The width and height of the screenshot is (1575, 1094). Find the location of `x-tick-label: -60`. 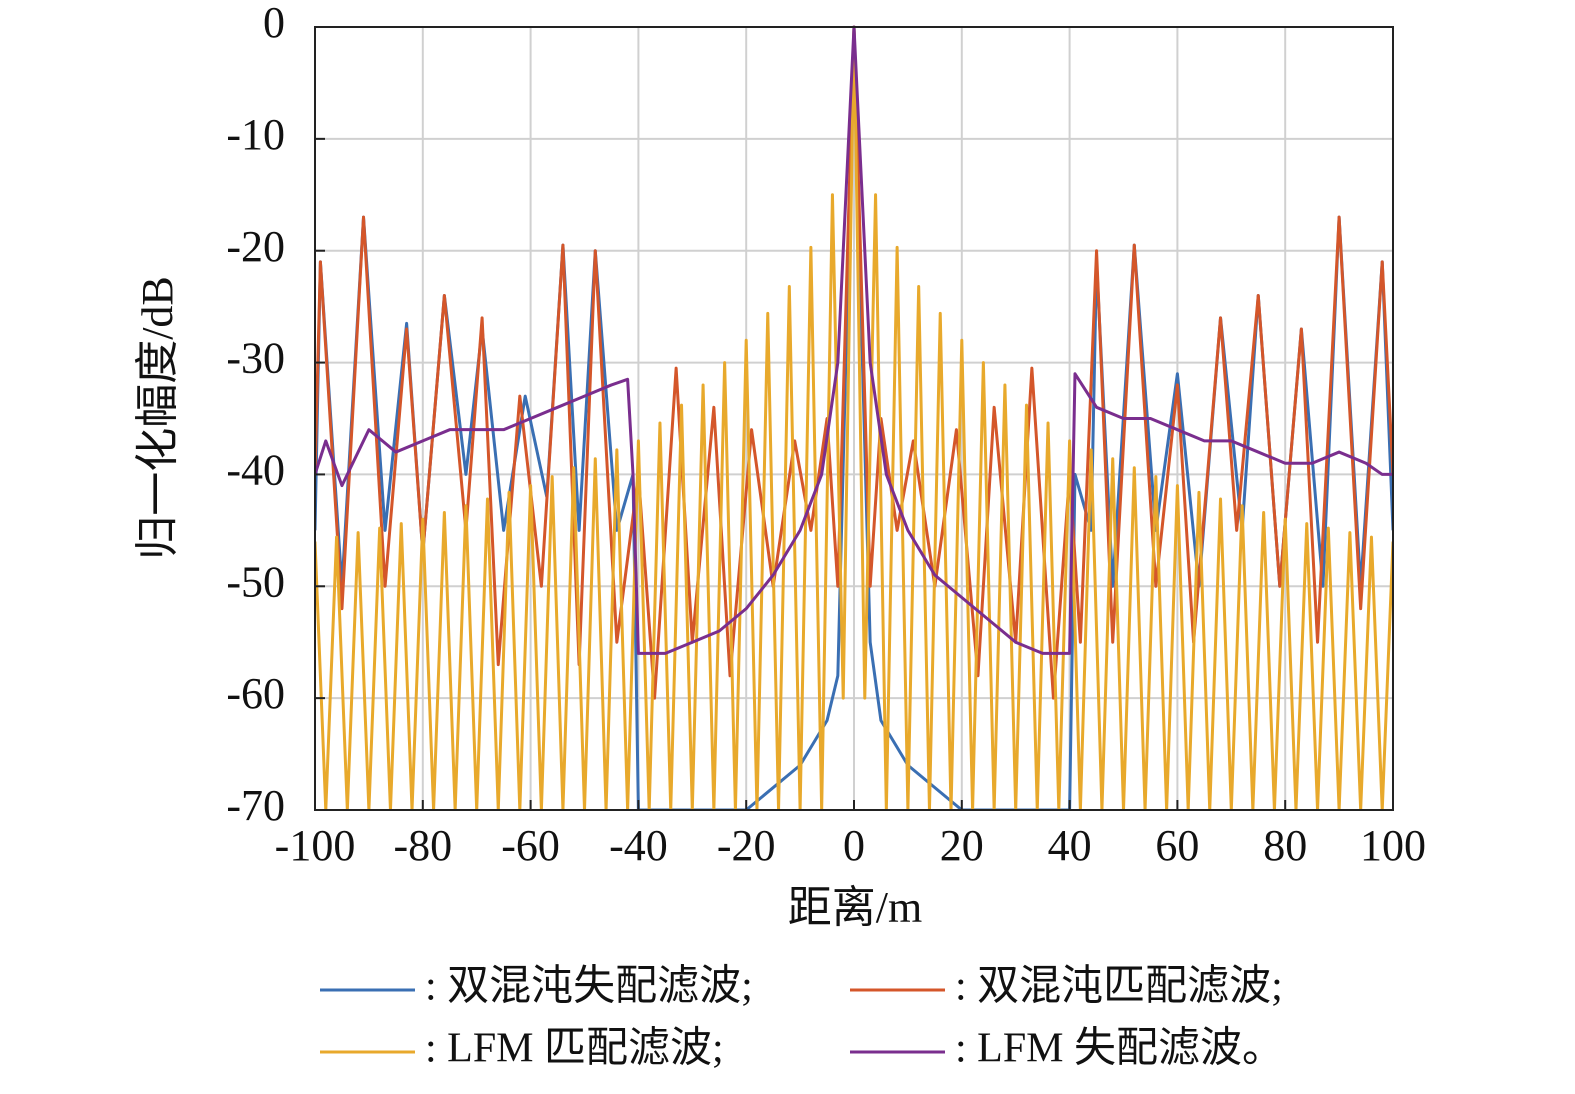

x-tick-label: -60 is located at coordinates (530, 845).